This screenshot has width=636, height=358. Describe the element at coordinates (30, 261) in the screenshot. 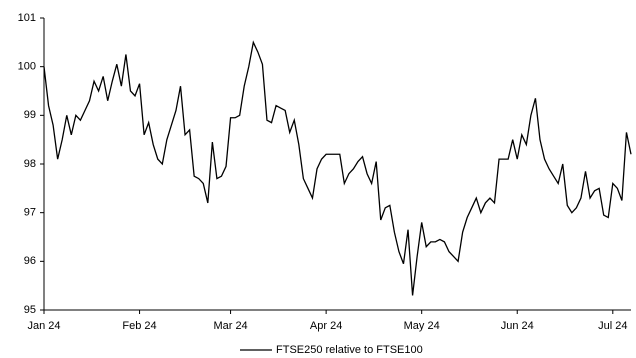

I see `y-tick-label: 96` at that location.